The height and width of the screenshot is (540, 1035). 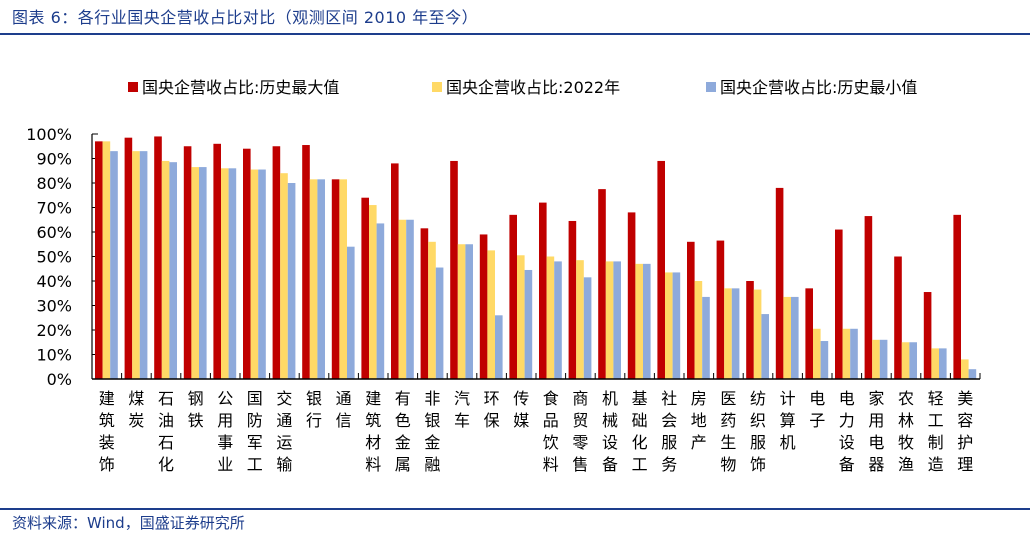 What do you see at coordinates (906, 431) in the screenshot?
I see `x-tick-label: 农林牧渔` at bounding box center [906, 431].